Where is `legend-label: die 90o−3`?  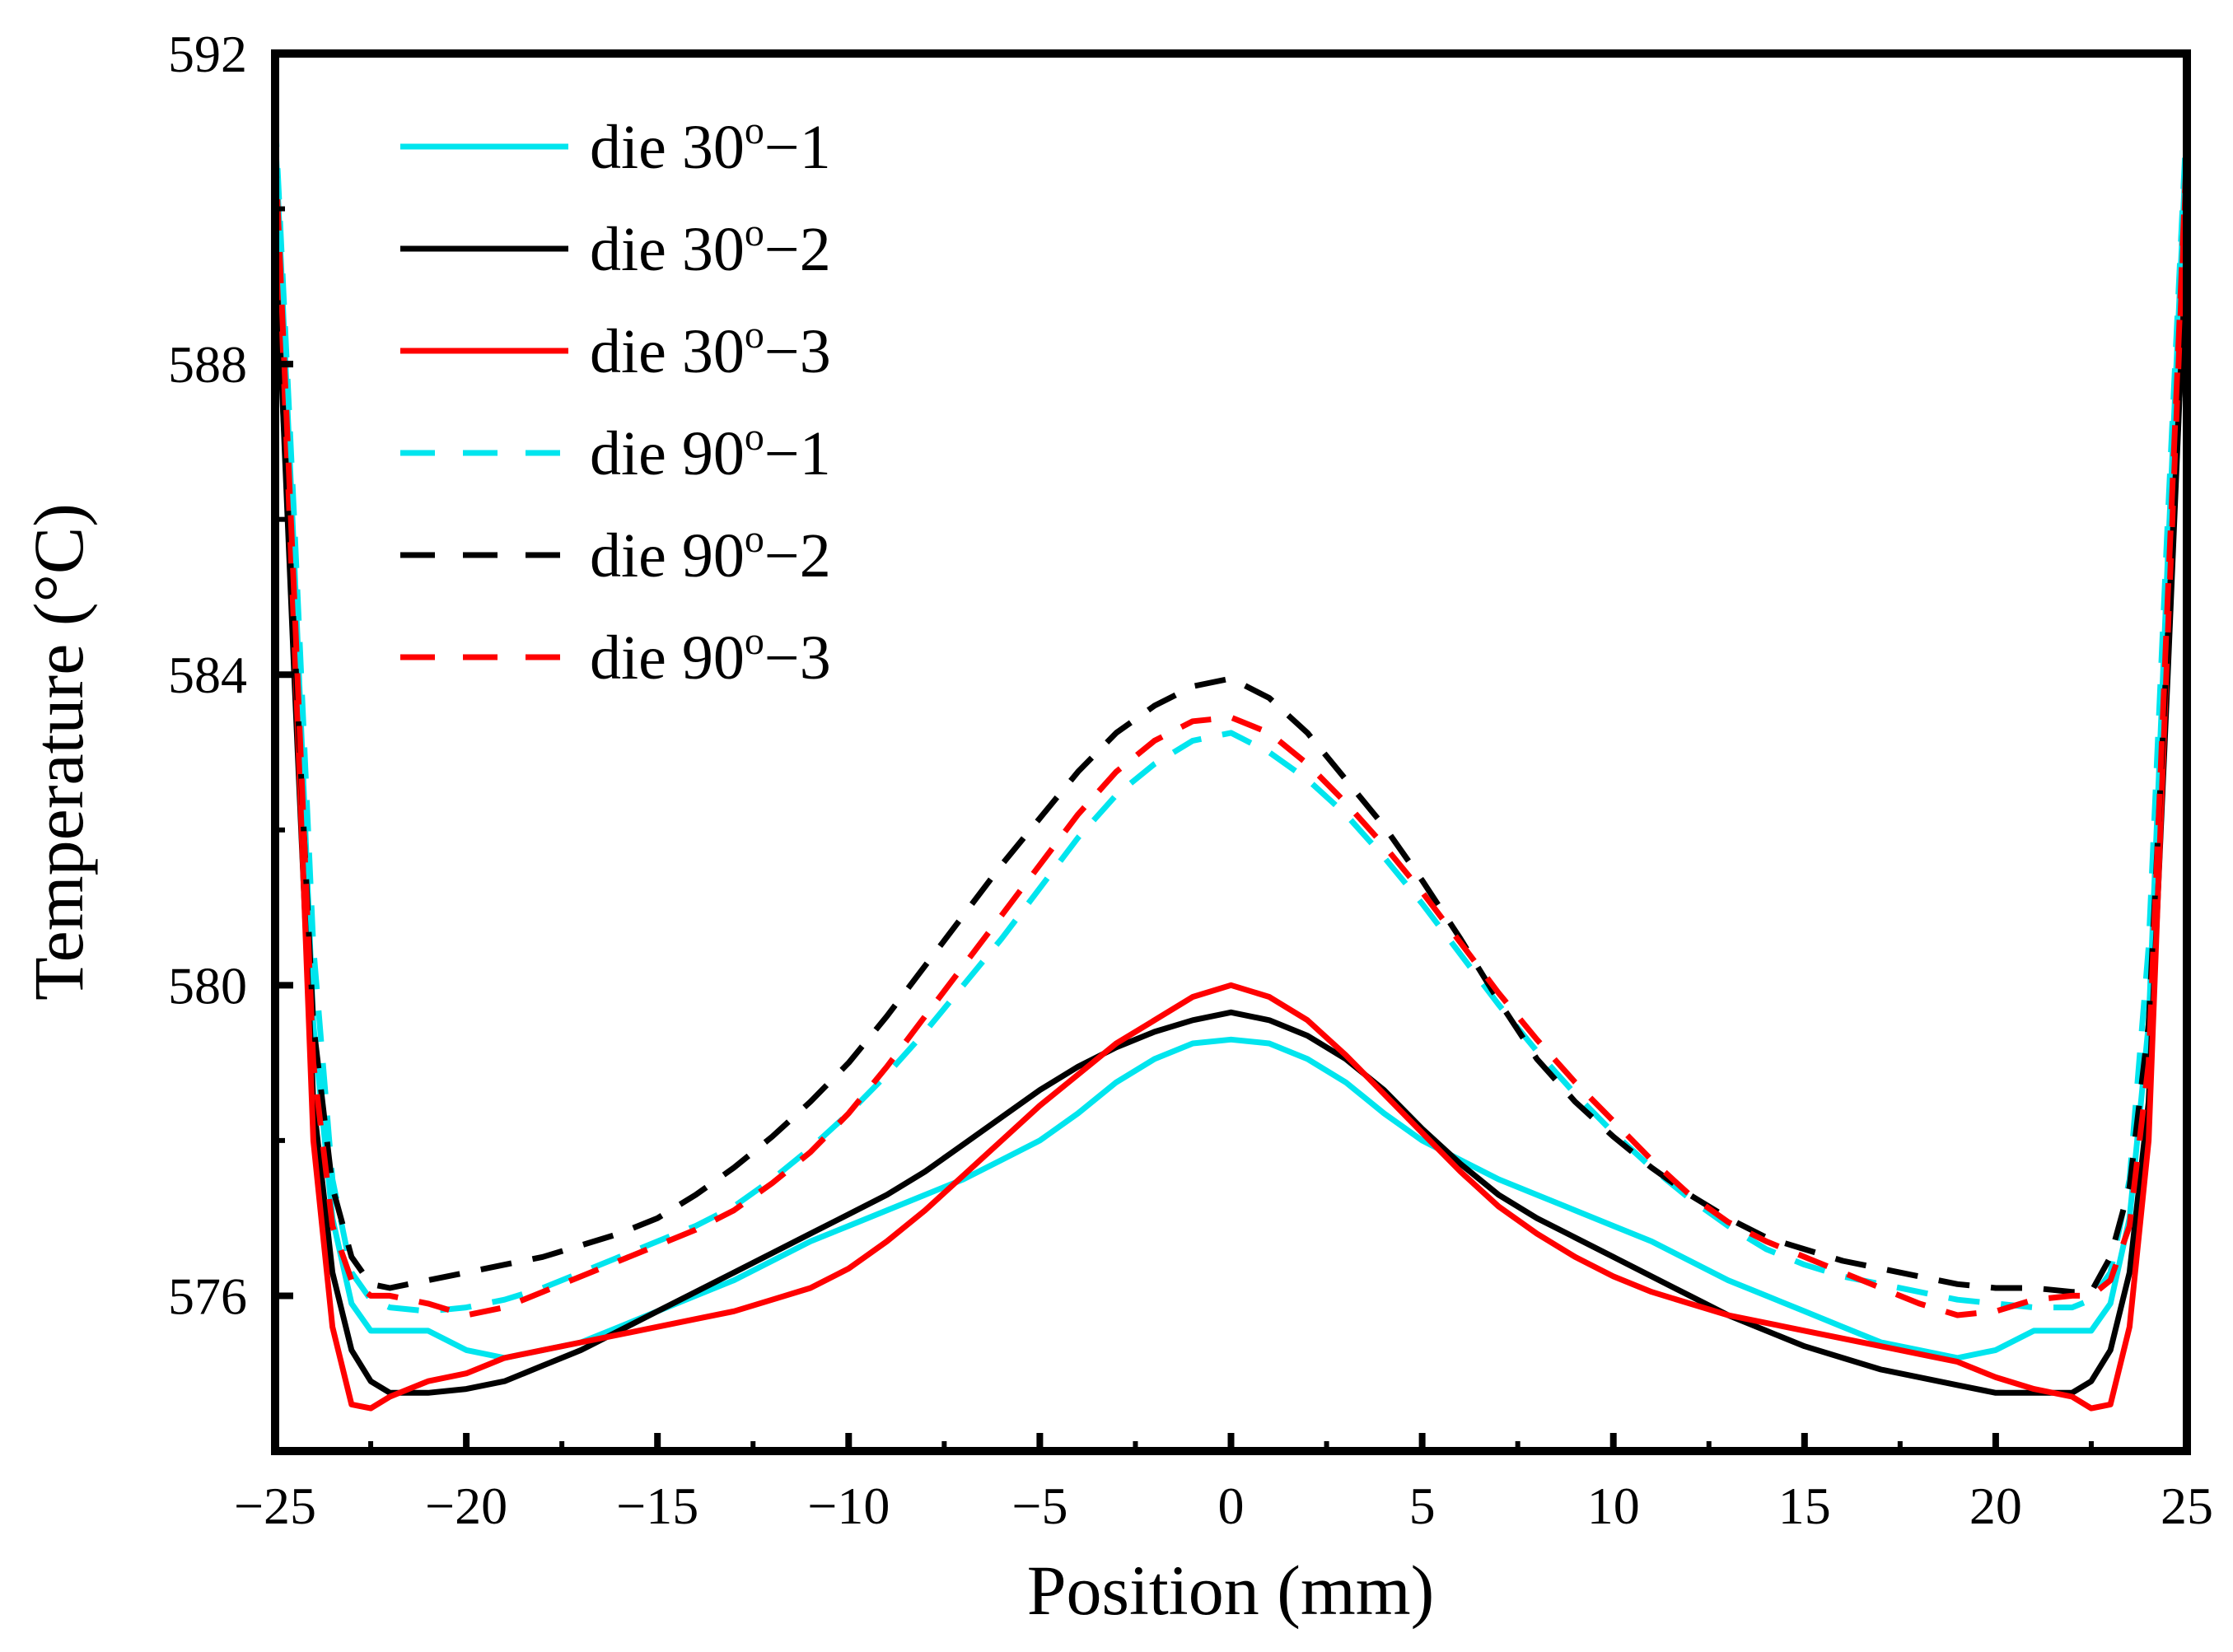 legend-label: die 90o−3 is located at coordinates (710, 656).